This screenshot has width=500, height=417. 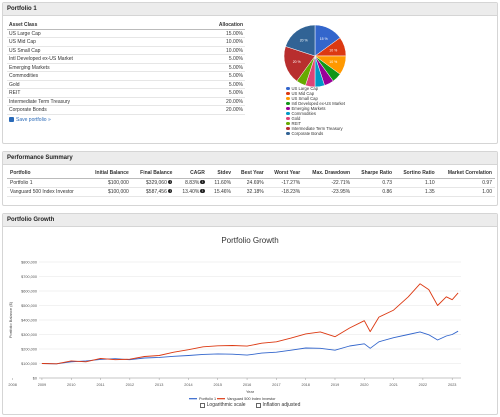 I want to click on y-axis-label: Portfolio Balance ($), so click(x=10, y=319).